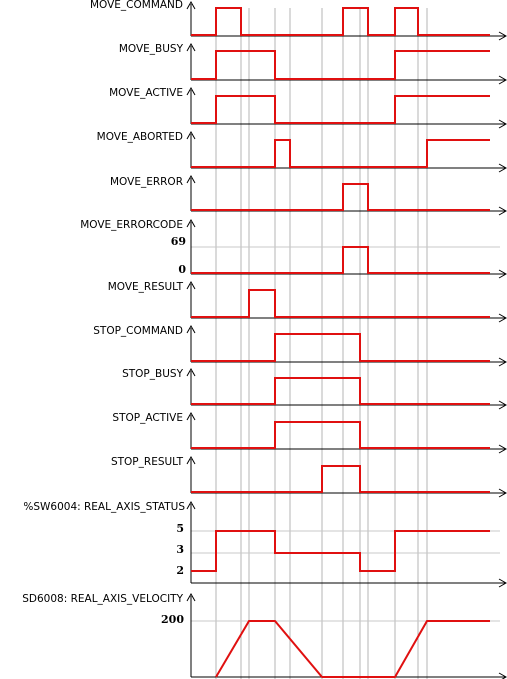  I want to click on row-move-busy: MOVE_BUSY, so click(313, 63).